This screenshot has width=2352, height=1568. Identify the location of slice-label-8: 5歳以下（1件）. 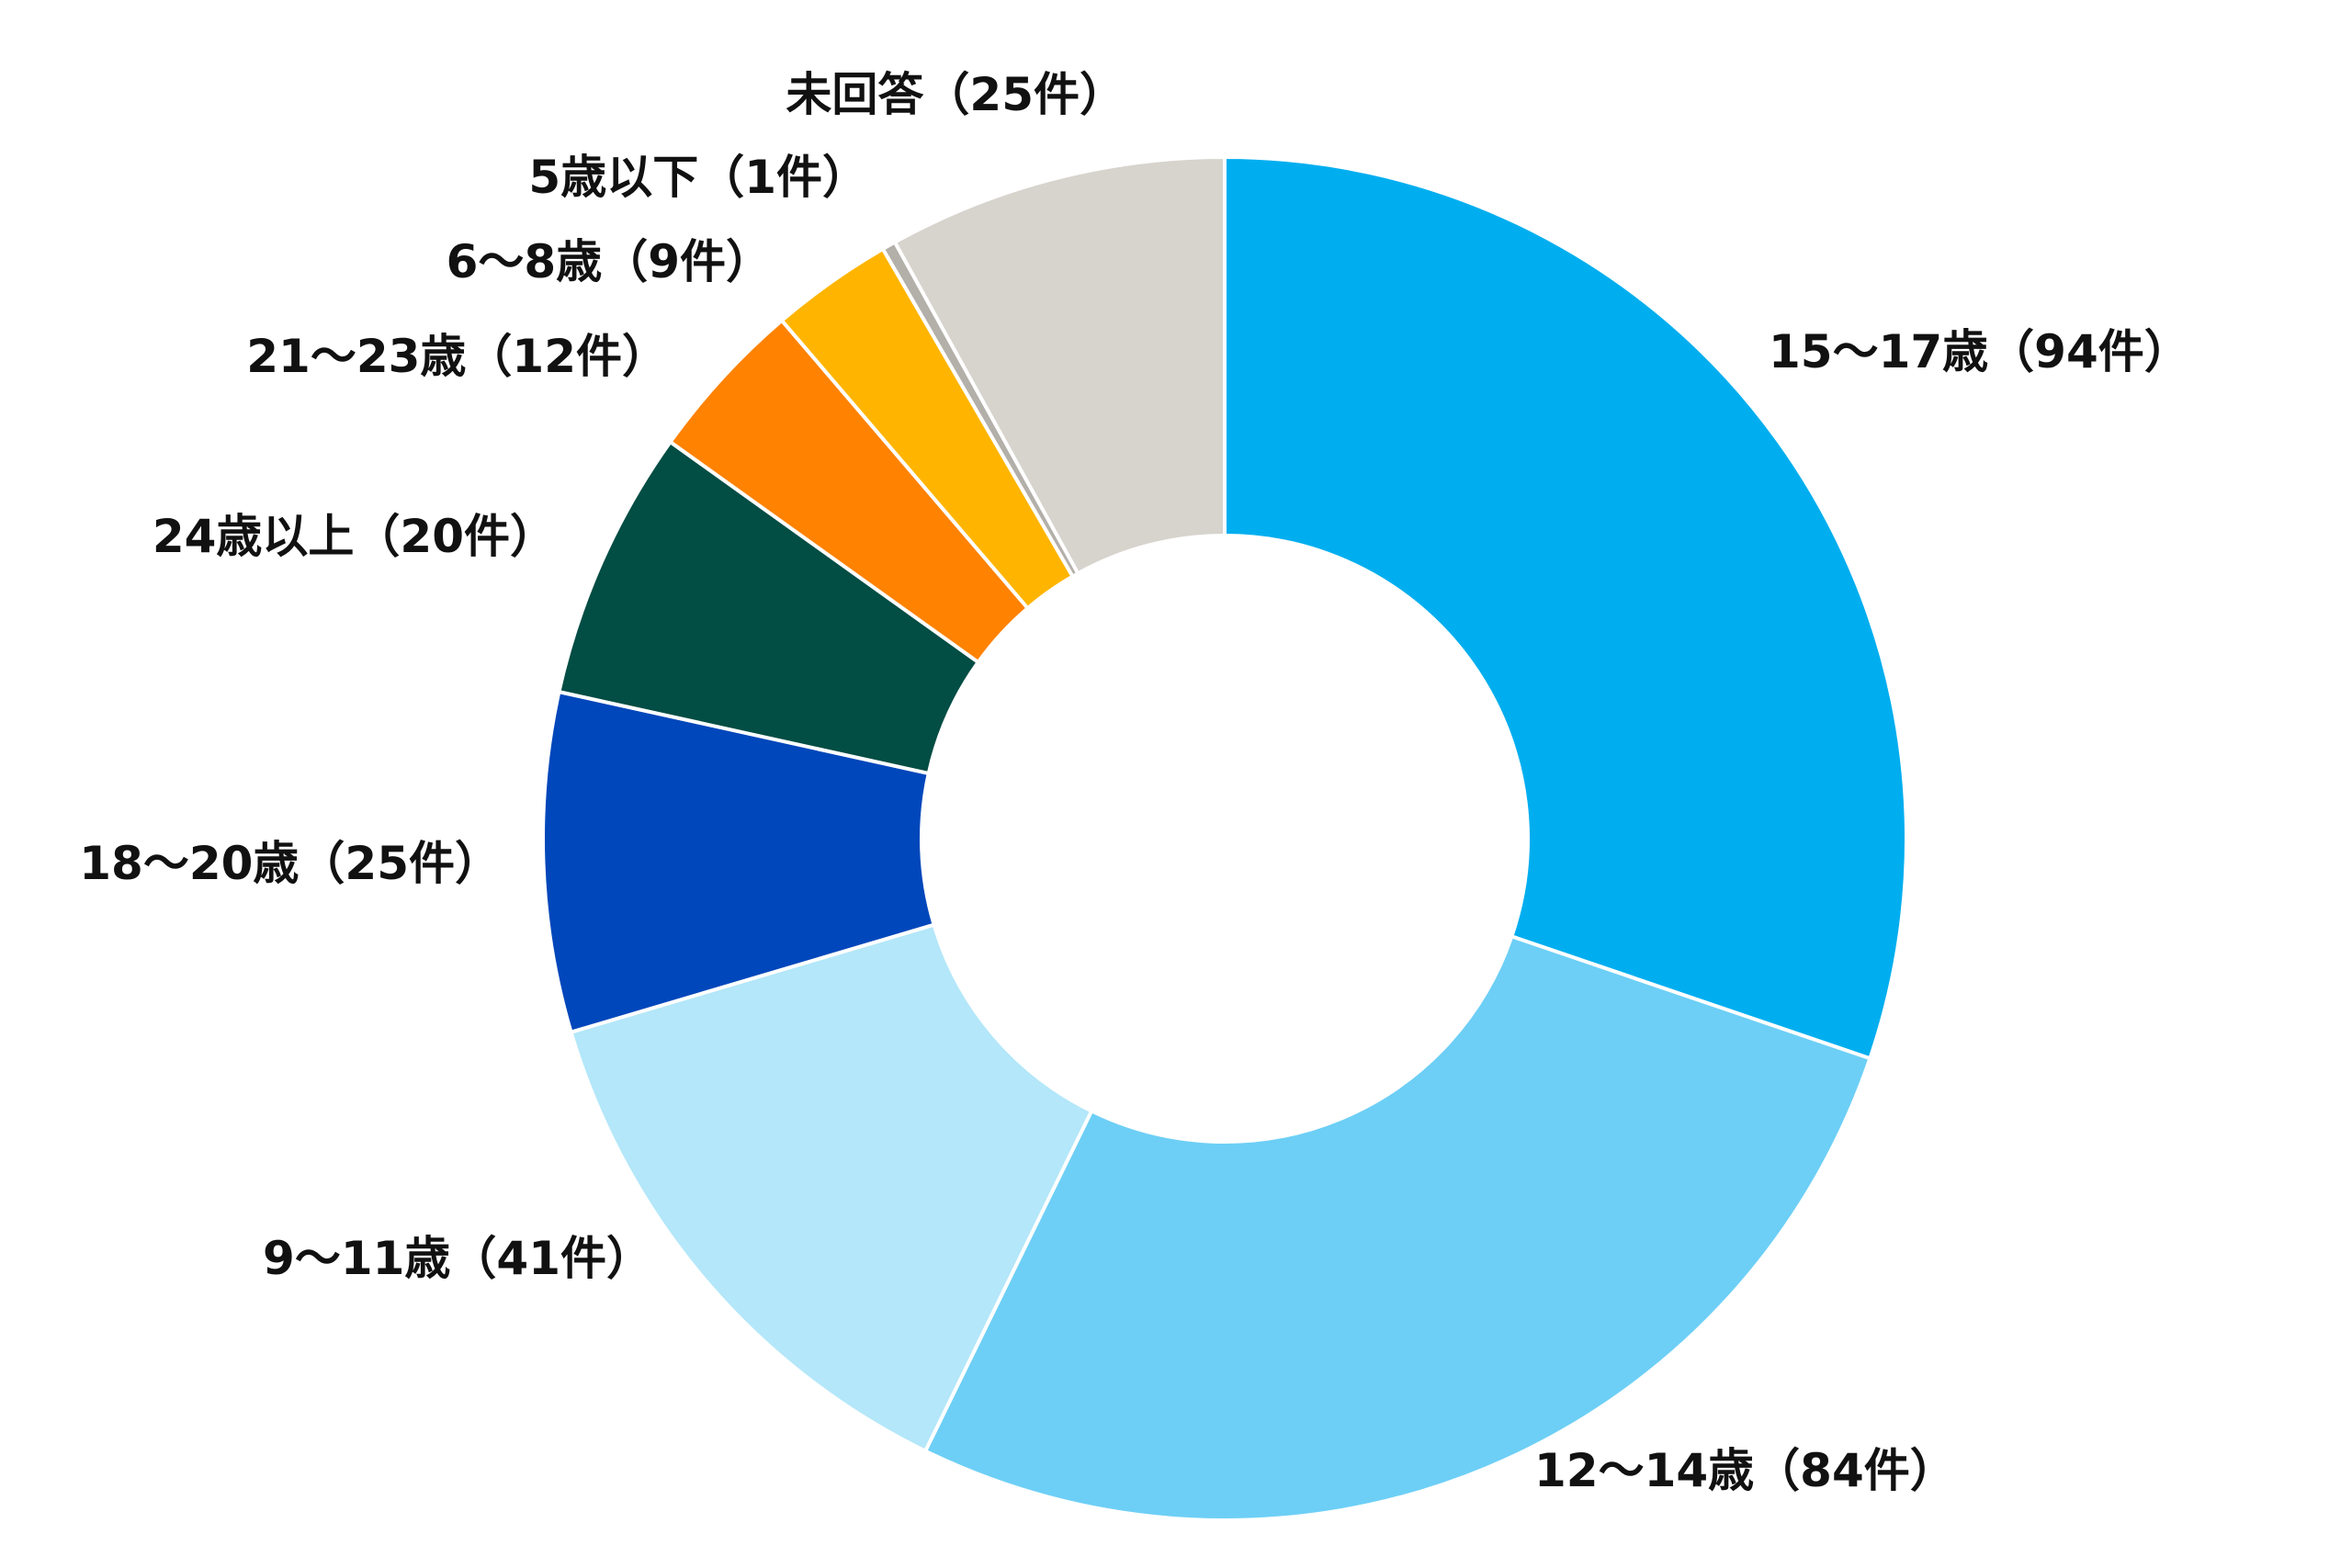
(698, 177).